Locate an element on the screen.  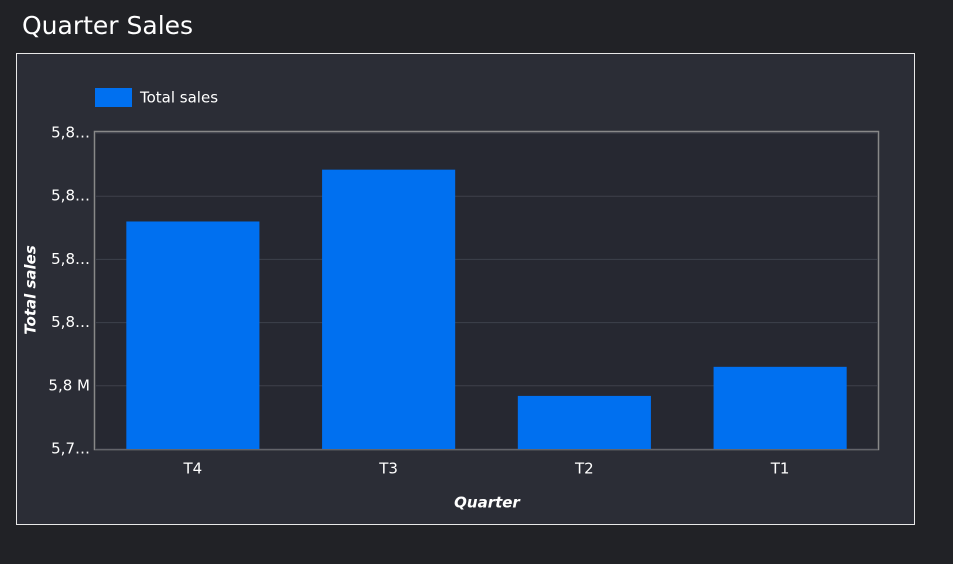
legend-swatch is located at coordinates (113, 97).